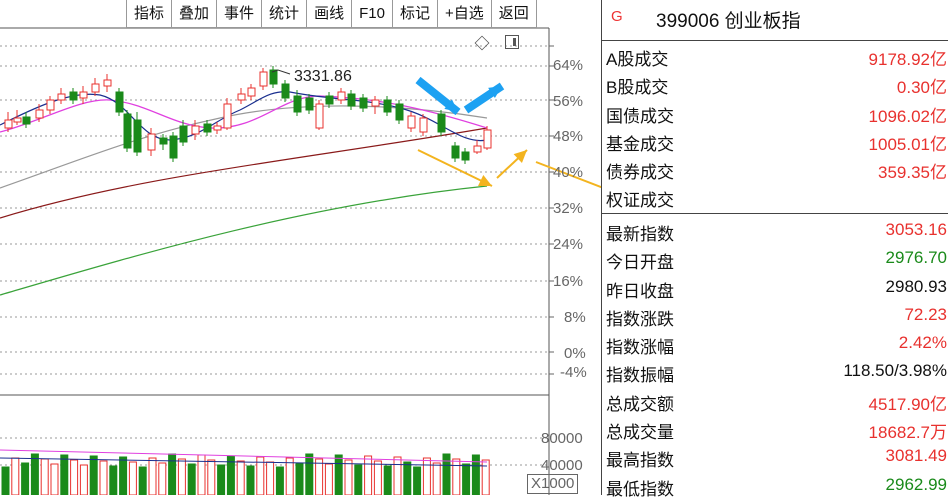 The height and width of the screenshot is (500, 948). I want to click on panel-toggle-icon, so click(512, 42).